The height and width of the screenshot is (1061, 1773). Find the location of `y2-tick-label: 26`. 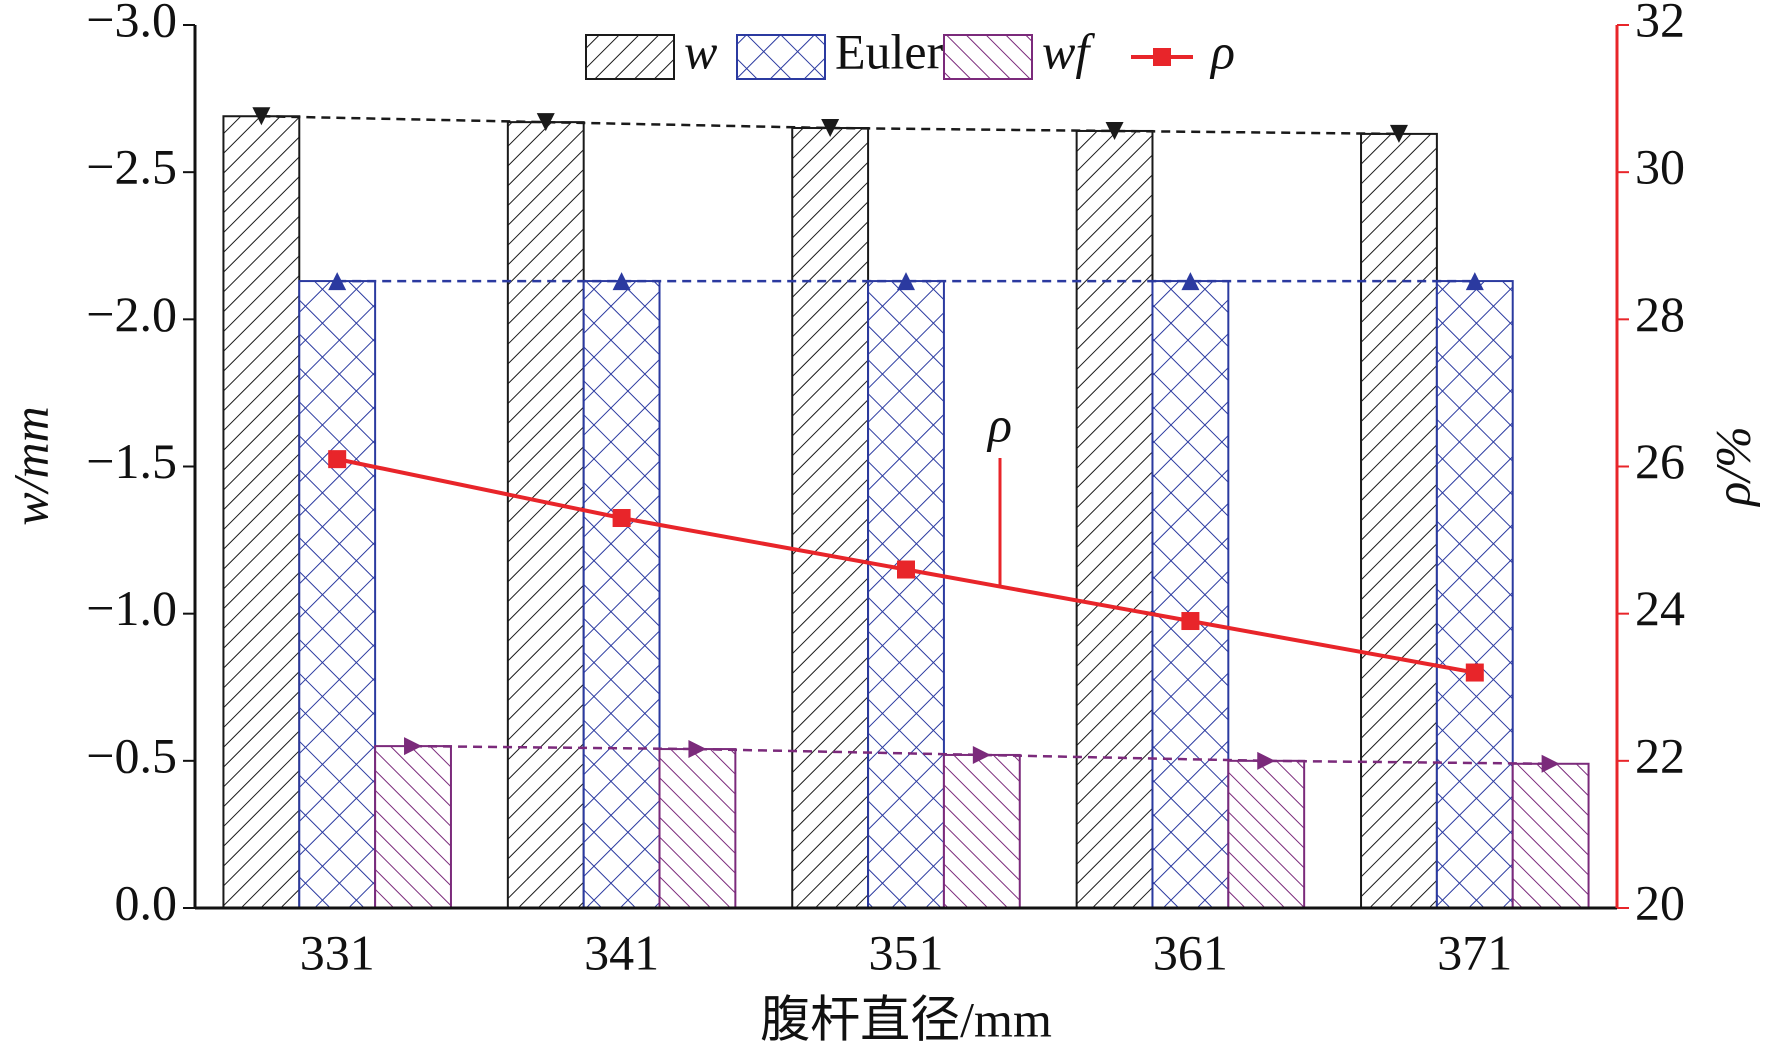

y2-tick-label: 26 is located at coordinates (1660, 461).